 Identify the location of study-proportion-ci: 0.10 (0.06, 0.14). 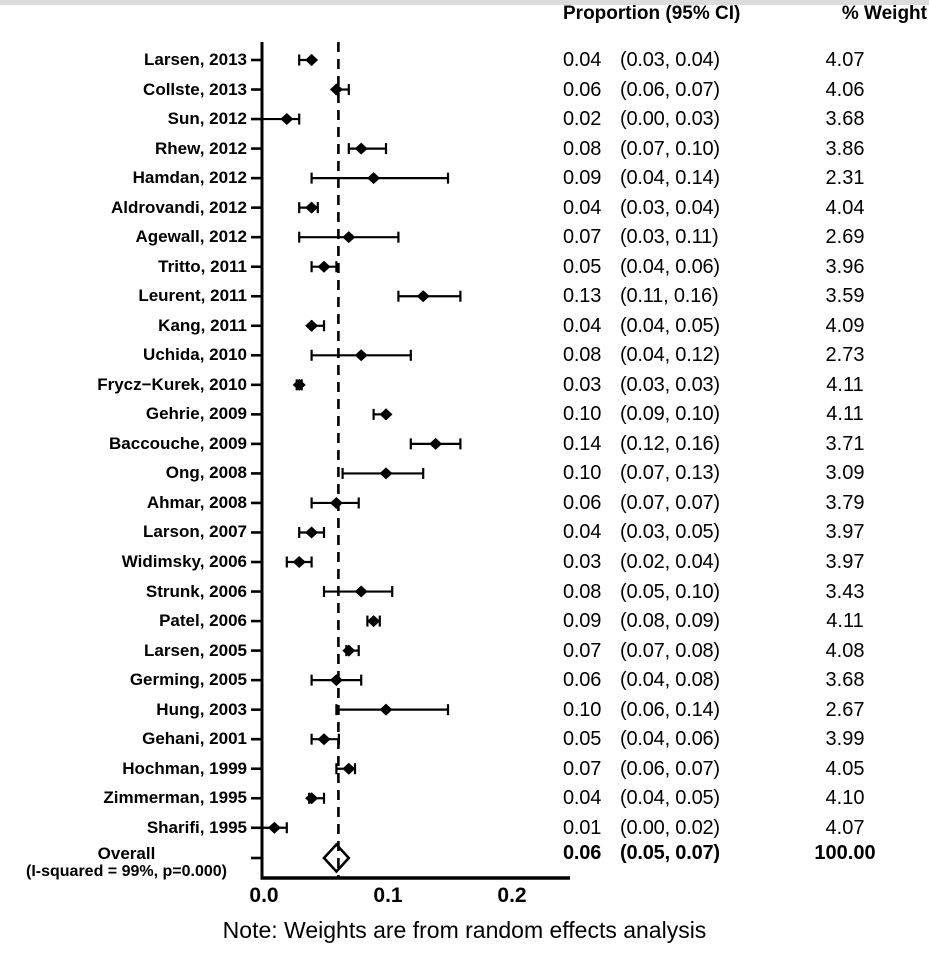
(641, 710).